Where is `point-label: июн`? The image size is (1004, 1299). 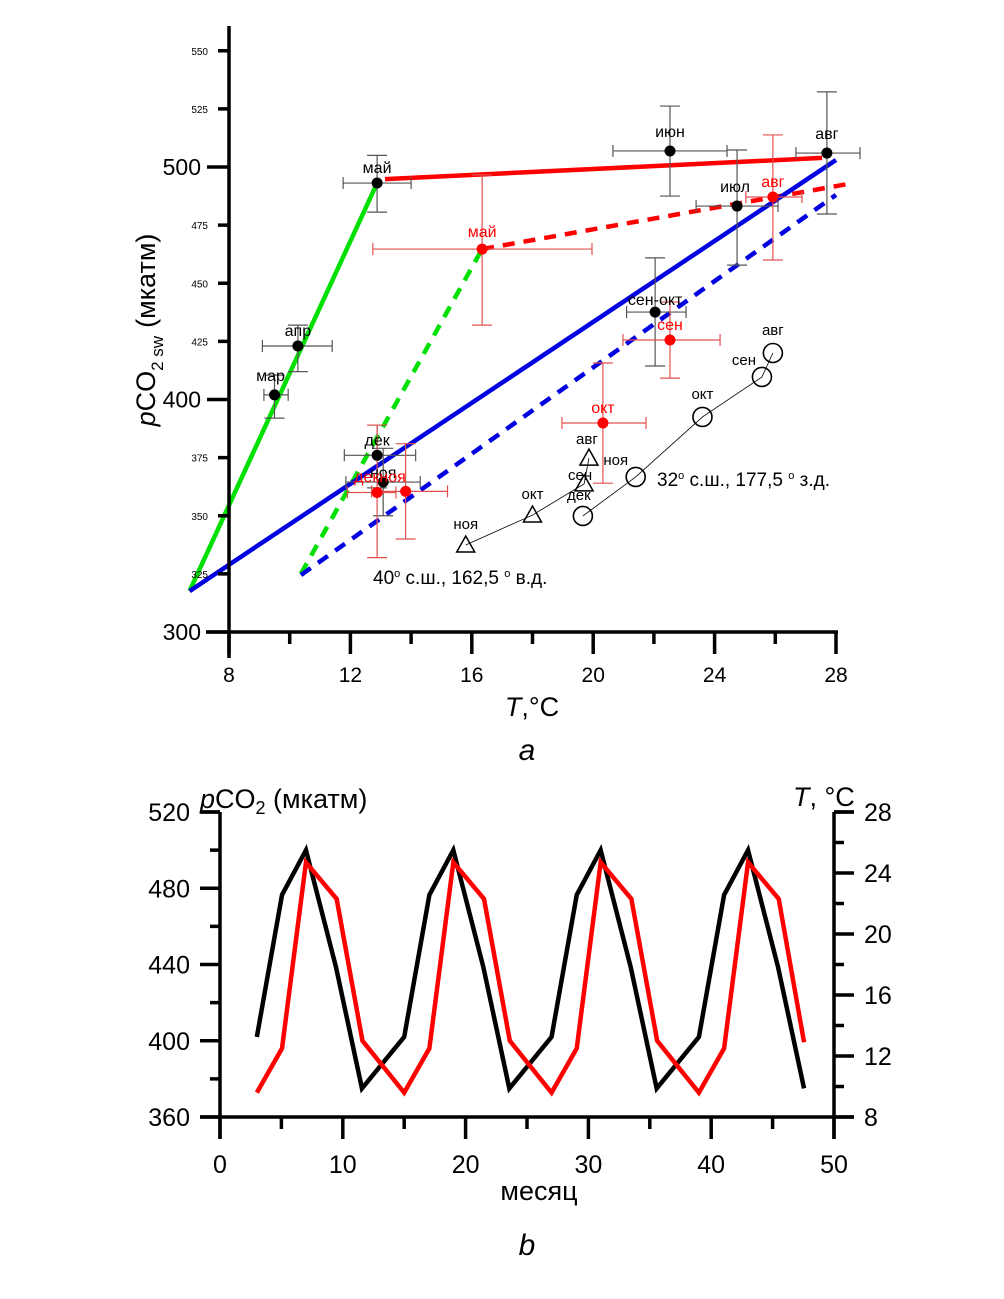
point-label: июн is located at coordinates (670, 132).